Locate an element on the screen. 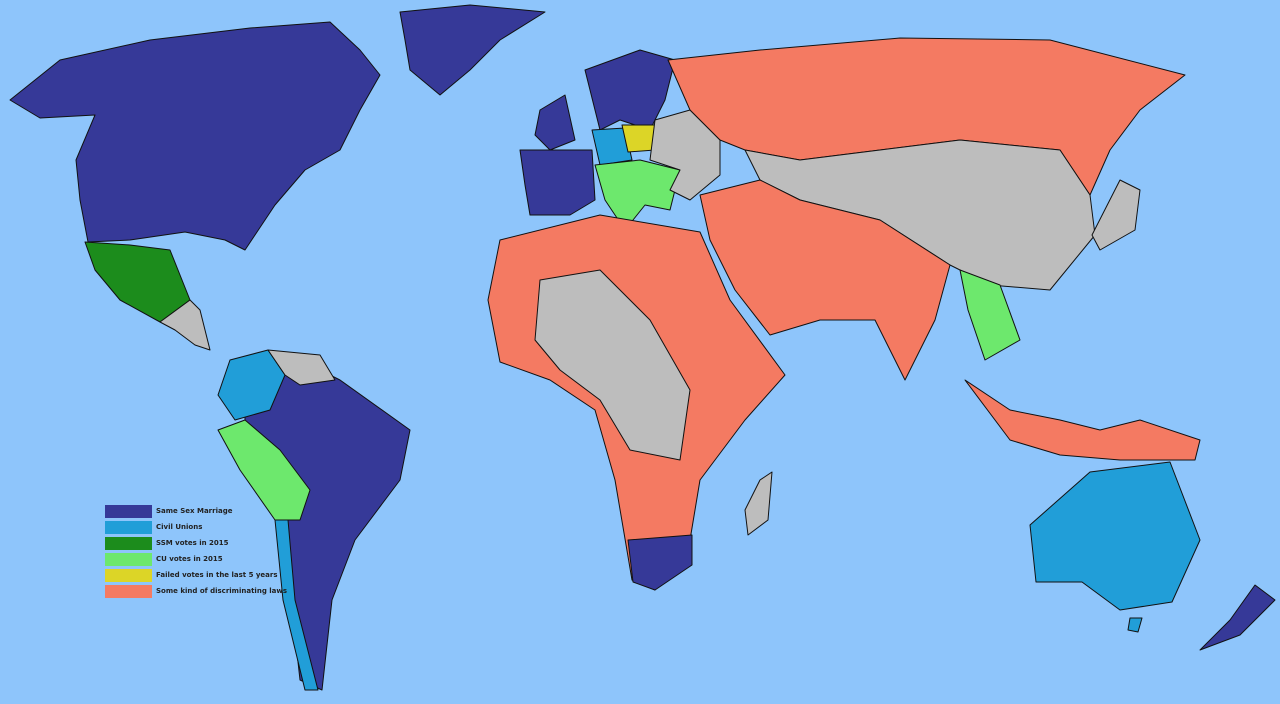 The height and width of the screenshot is (704, 1280). legend-label: Civil Unions is located at coordinates (179, 527).